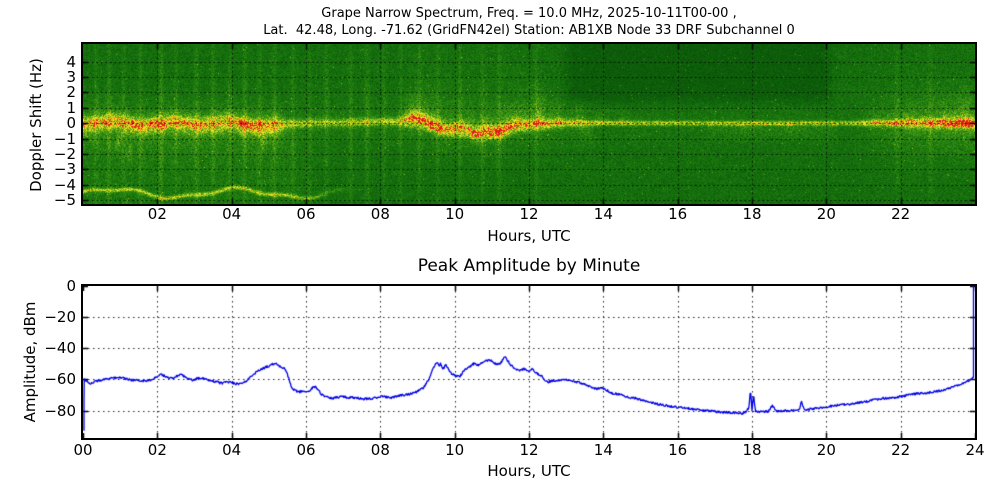 The height and width of the screenshot is (500, 1000). What do you see at coordinates (71, 107) in the screenshot?
I see `spectrogram-ytick-label: 1` at bounding box center [71, 107].